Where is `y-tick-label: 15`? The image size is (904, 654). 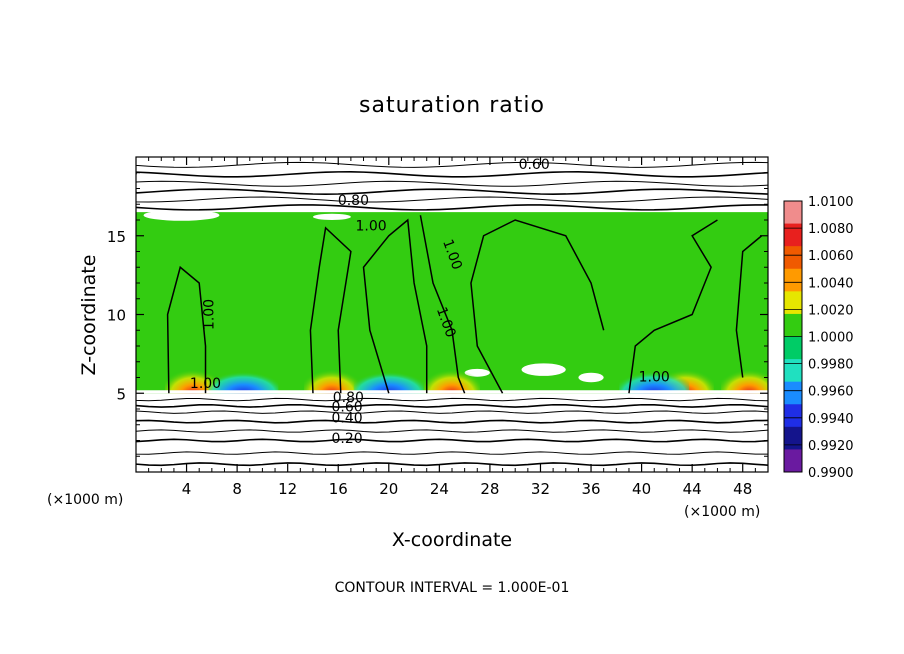 y-tick-label: 15 is located at coordinates (116, 237).